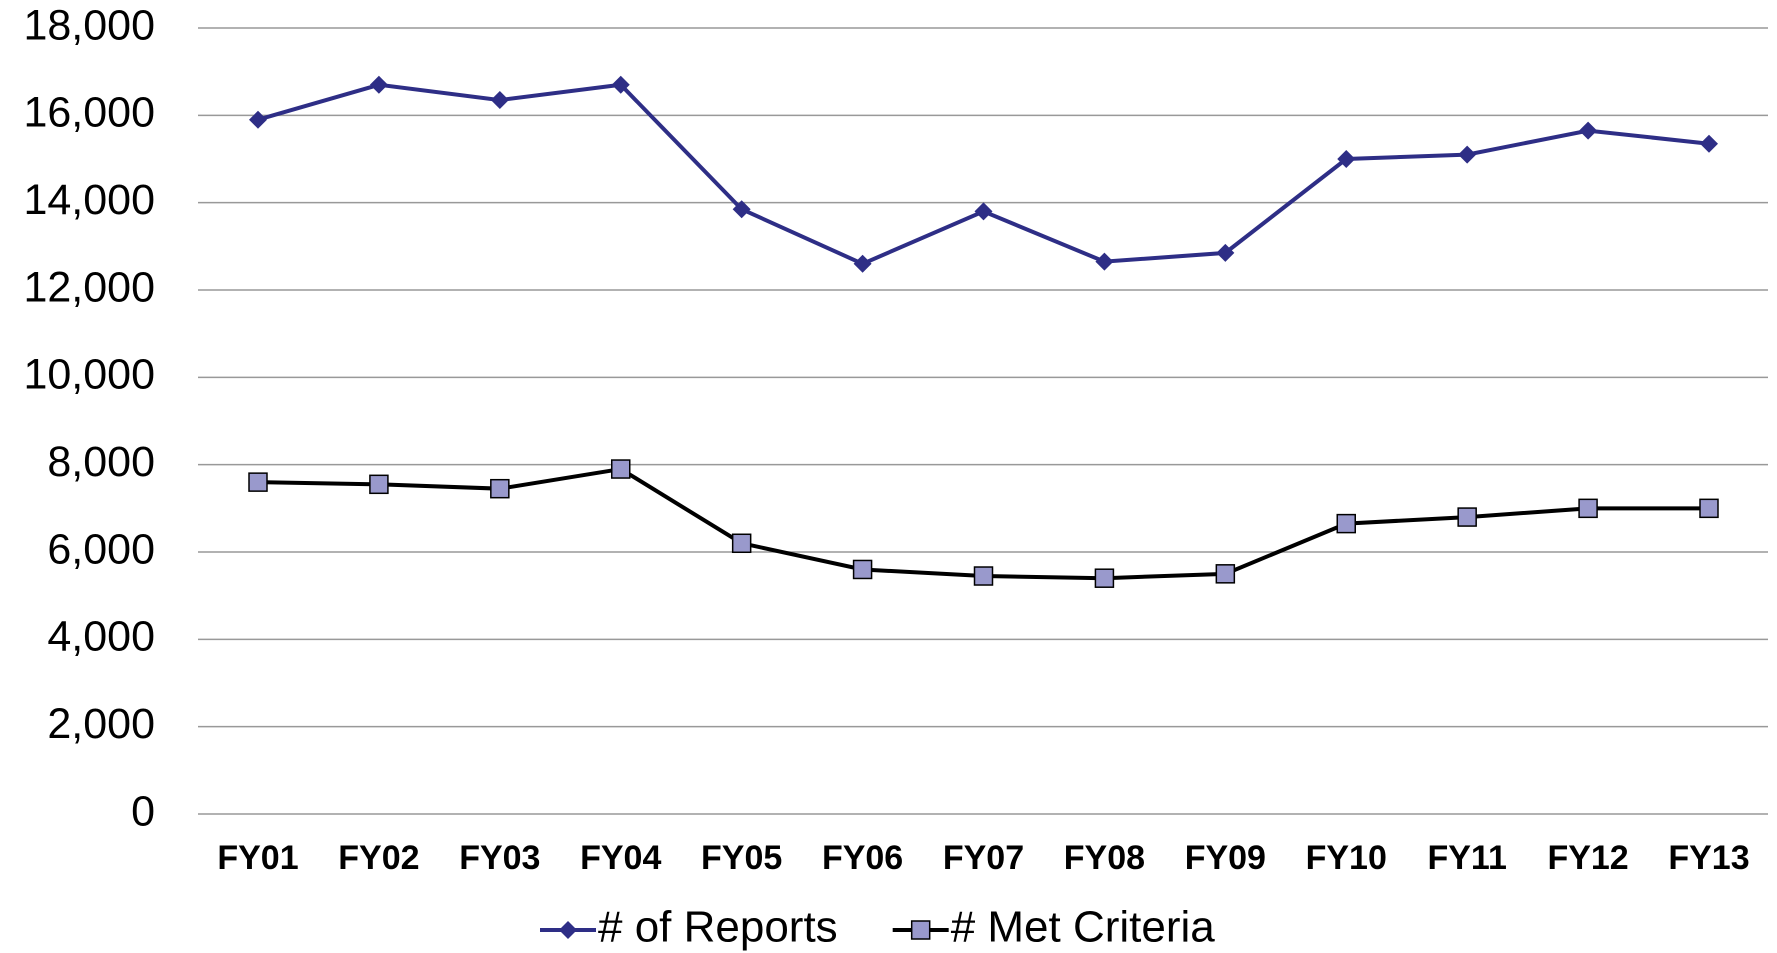 The image size is (1777, 953). I want to click on legend-label: # Met Criteria, so click(1083, 927).